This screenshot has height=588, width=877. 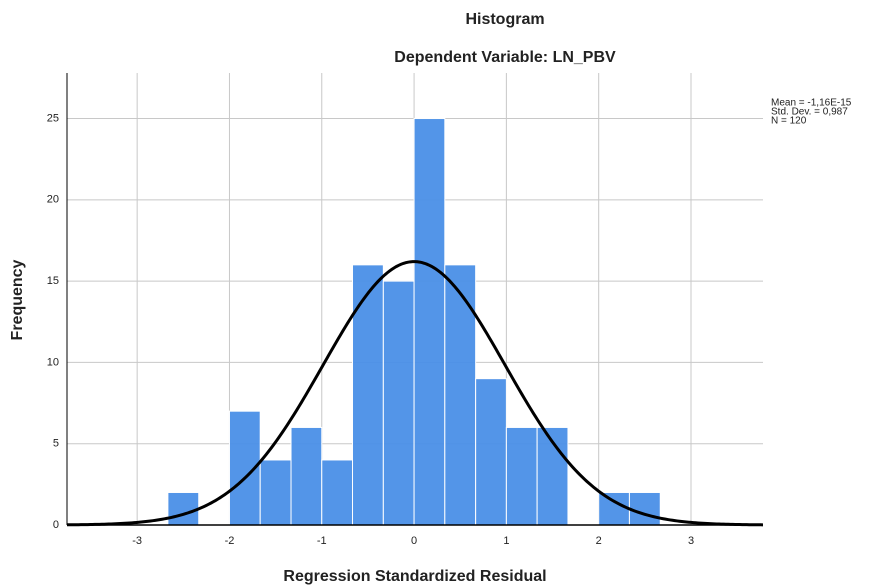 I want to click on x-tick-label: -3, so click(x=137, y=541).